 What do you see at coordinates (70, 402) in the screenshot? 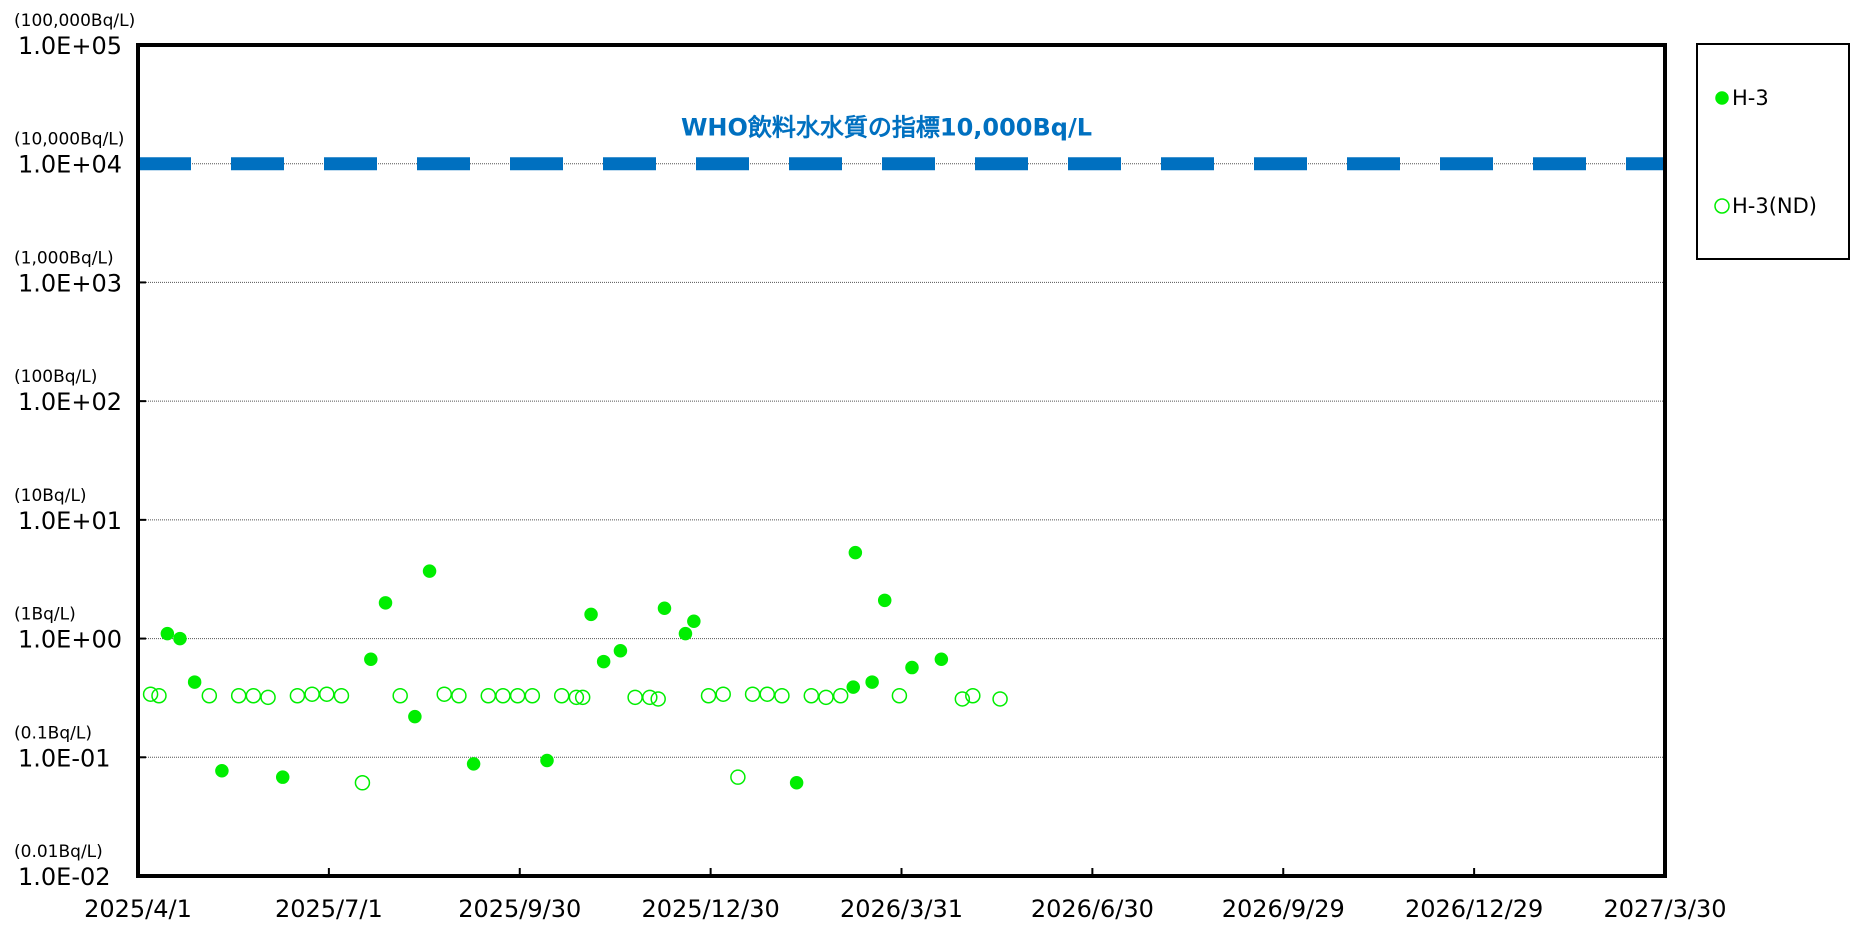
I see `y-tick-label: 1.0E+02` at bounding box center [70, 402].